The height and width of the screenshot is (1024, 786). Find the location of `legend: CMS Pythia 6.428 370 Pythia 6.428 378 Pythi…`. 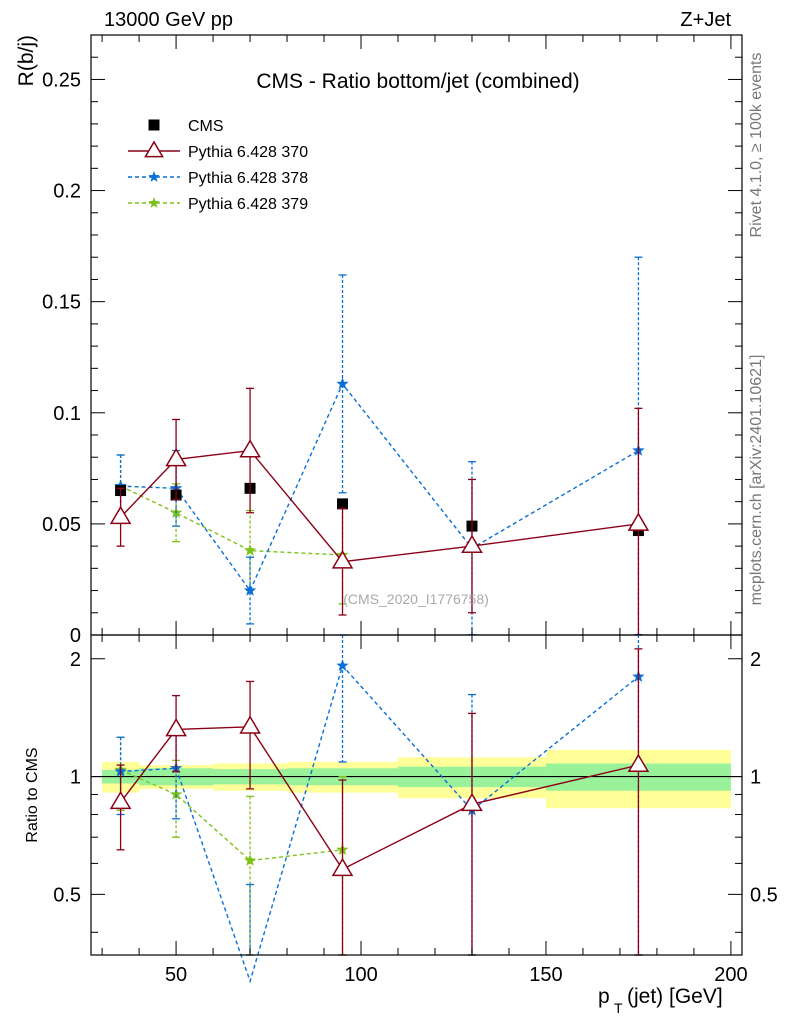

legend: CMS Pythia 6.428 370 Pythia 6.428 378 Pythi… is located at coordinates (218, 165).